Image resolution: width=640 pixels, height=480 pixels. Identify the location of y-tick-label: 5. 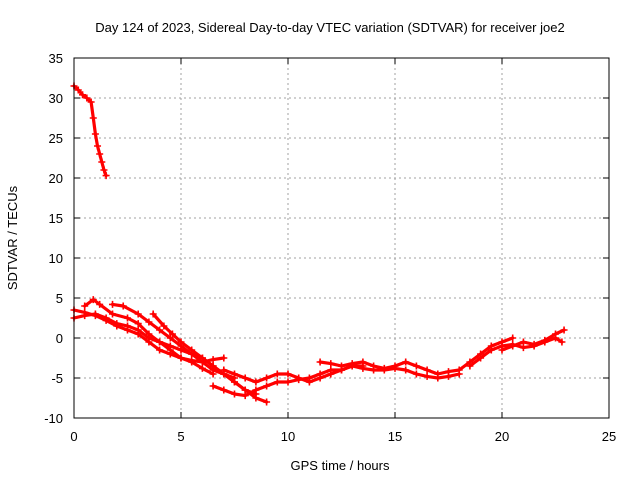
(59, 298).